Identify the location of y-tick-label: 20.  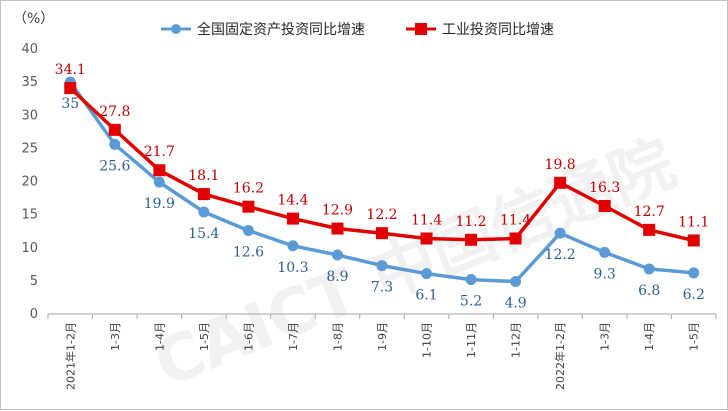
(29, 182).